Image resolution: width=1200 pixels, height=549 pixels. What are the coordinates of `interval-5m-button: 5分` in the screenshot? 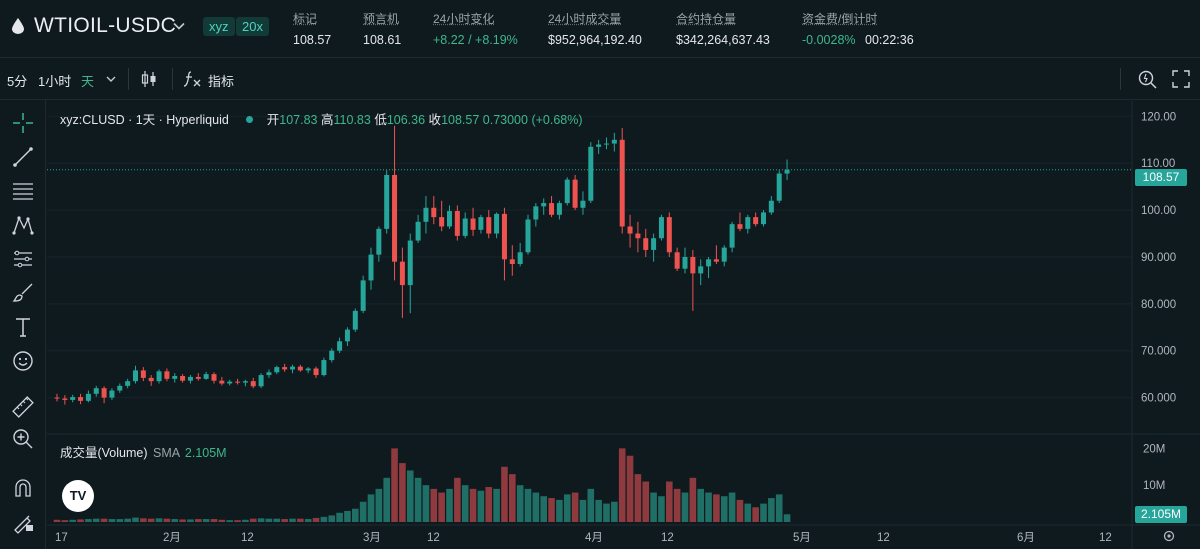 It's located at (17, 81).